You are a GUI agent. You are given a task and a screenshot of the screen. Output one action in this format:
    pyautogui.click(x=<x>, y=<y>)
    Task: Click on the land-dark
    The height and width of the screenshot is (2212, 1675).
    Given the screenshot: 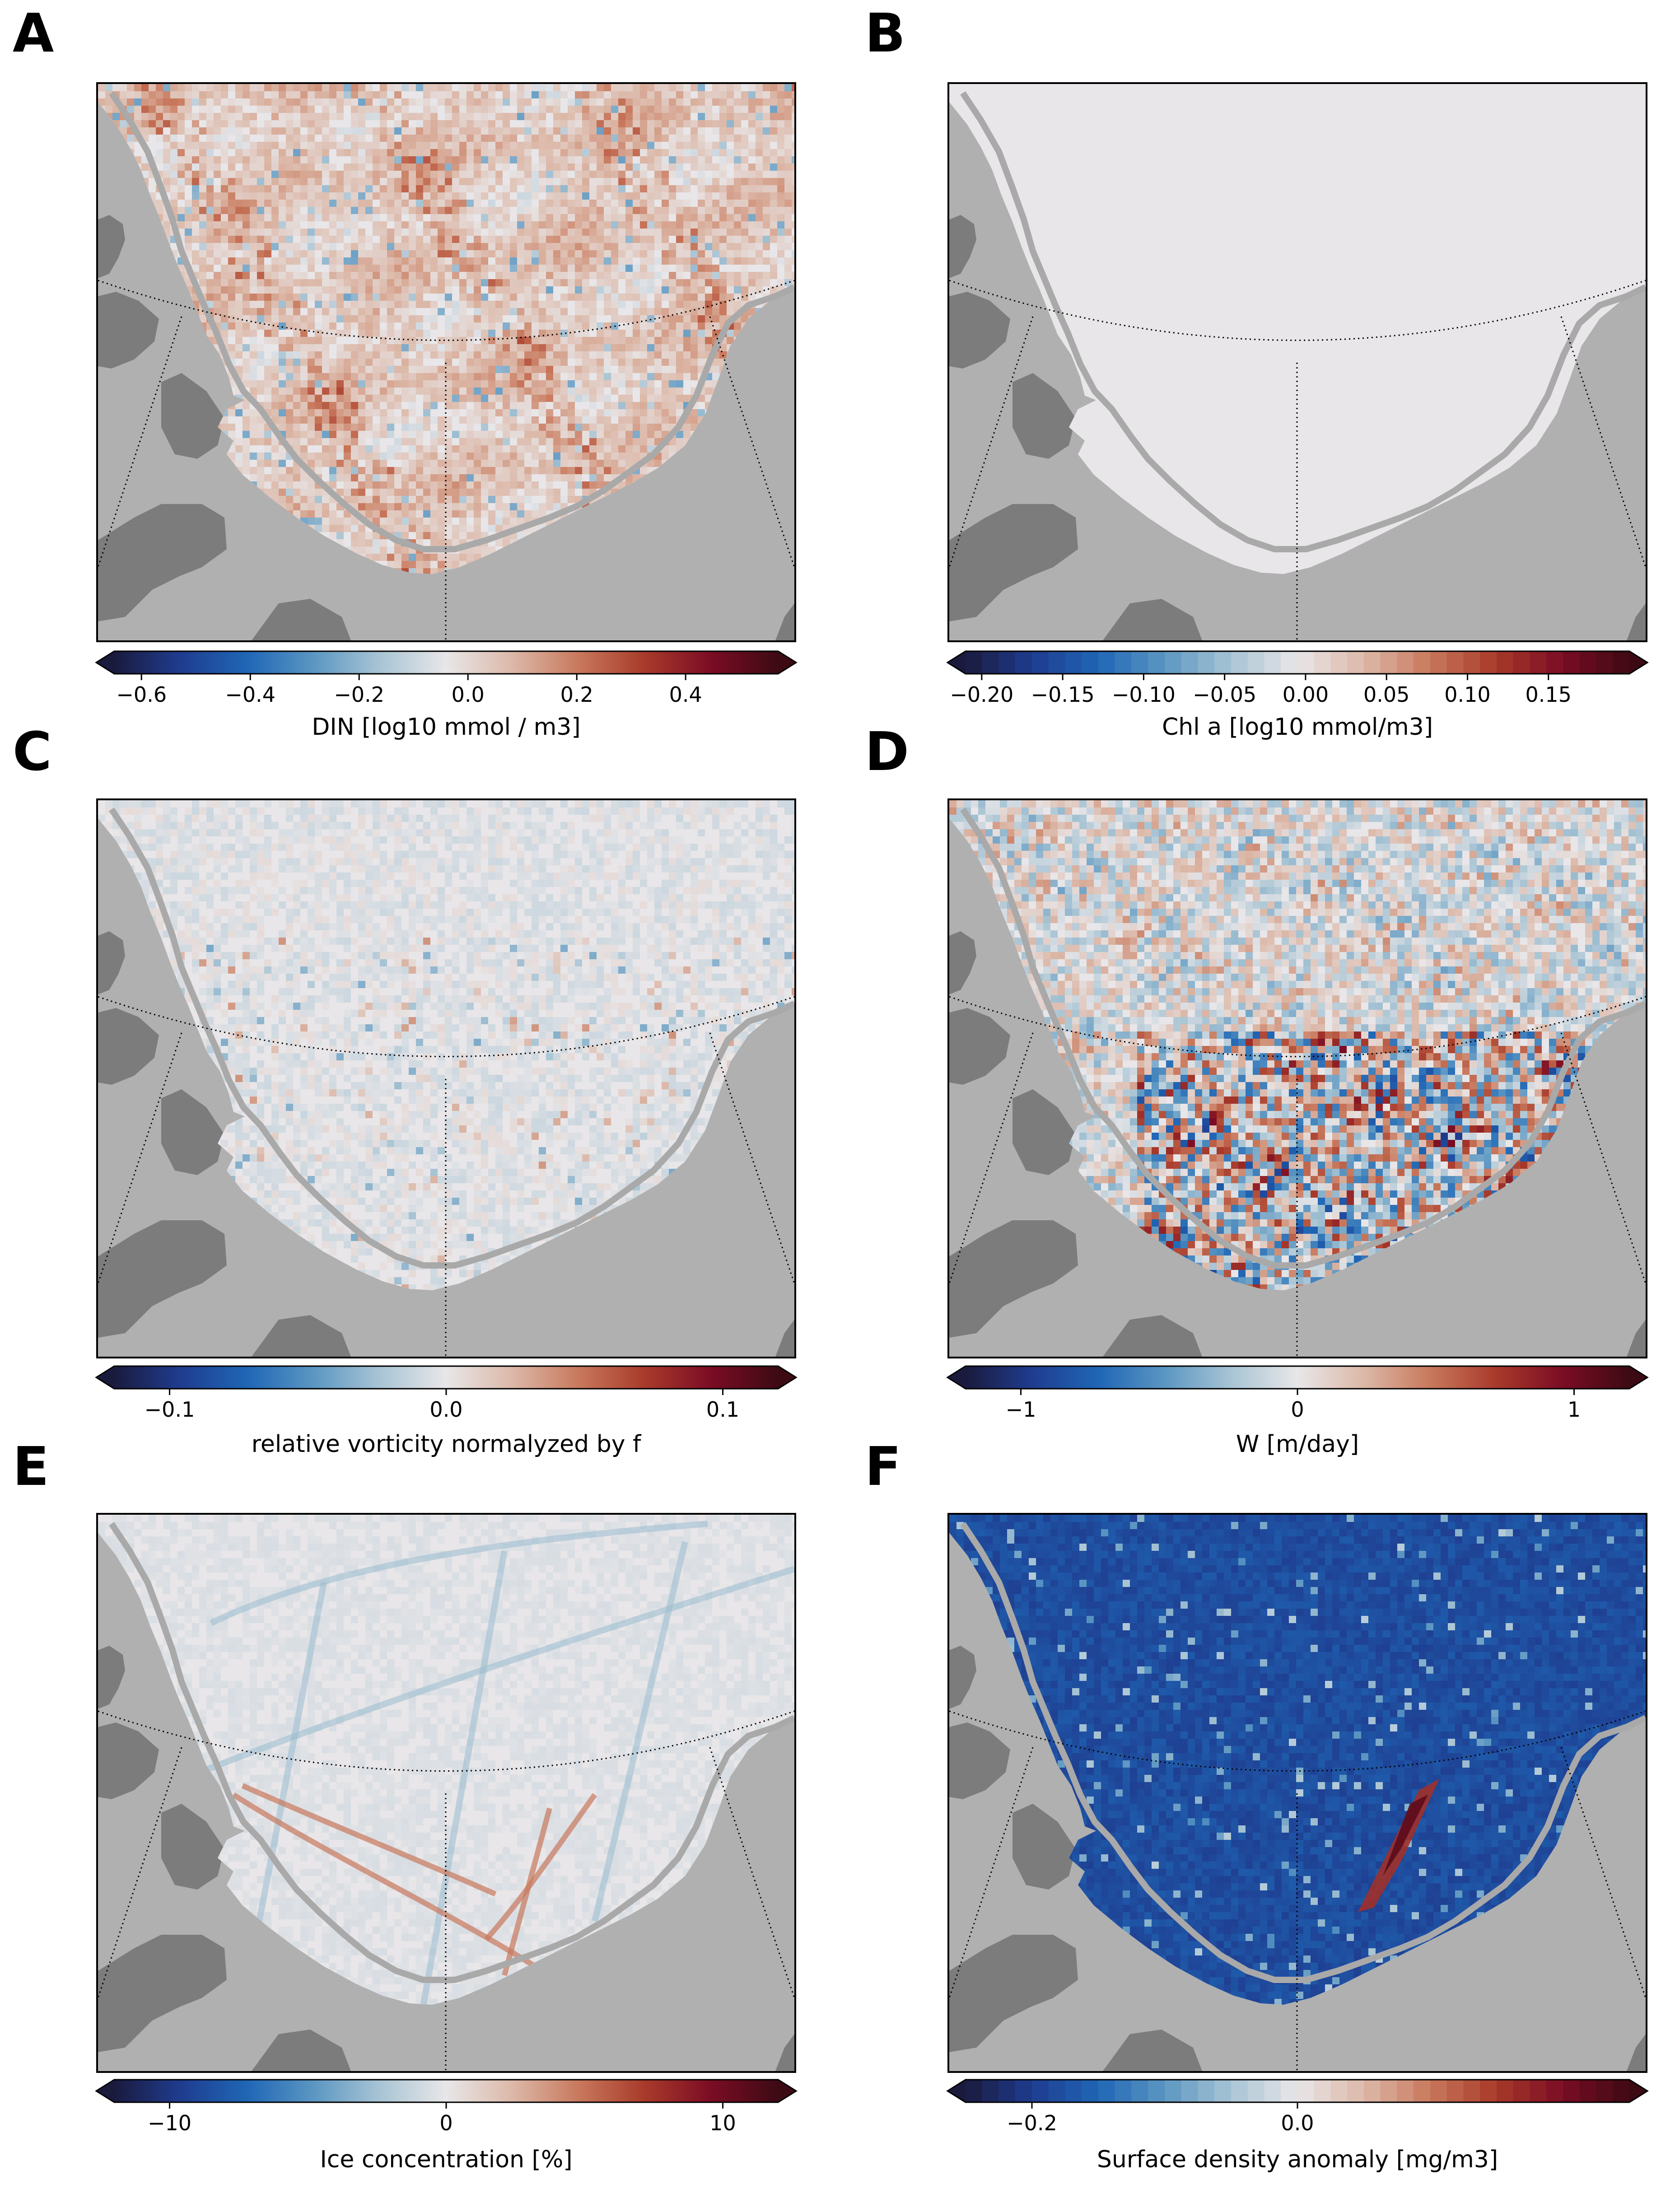 What is the action you would take?
    pyautogui.click(x=128, y=331)
    